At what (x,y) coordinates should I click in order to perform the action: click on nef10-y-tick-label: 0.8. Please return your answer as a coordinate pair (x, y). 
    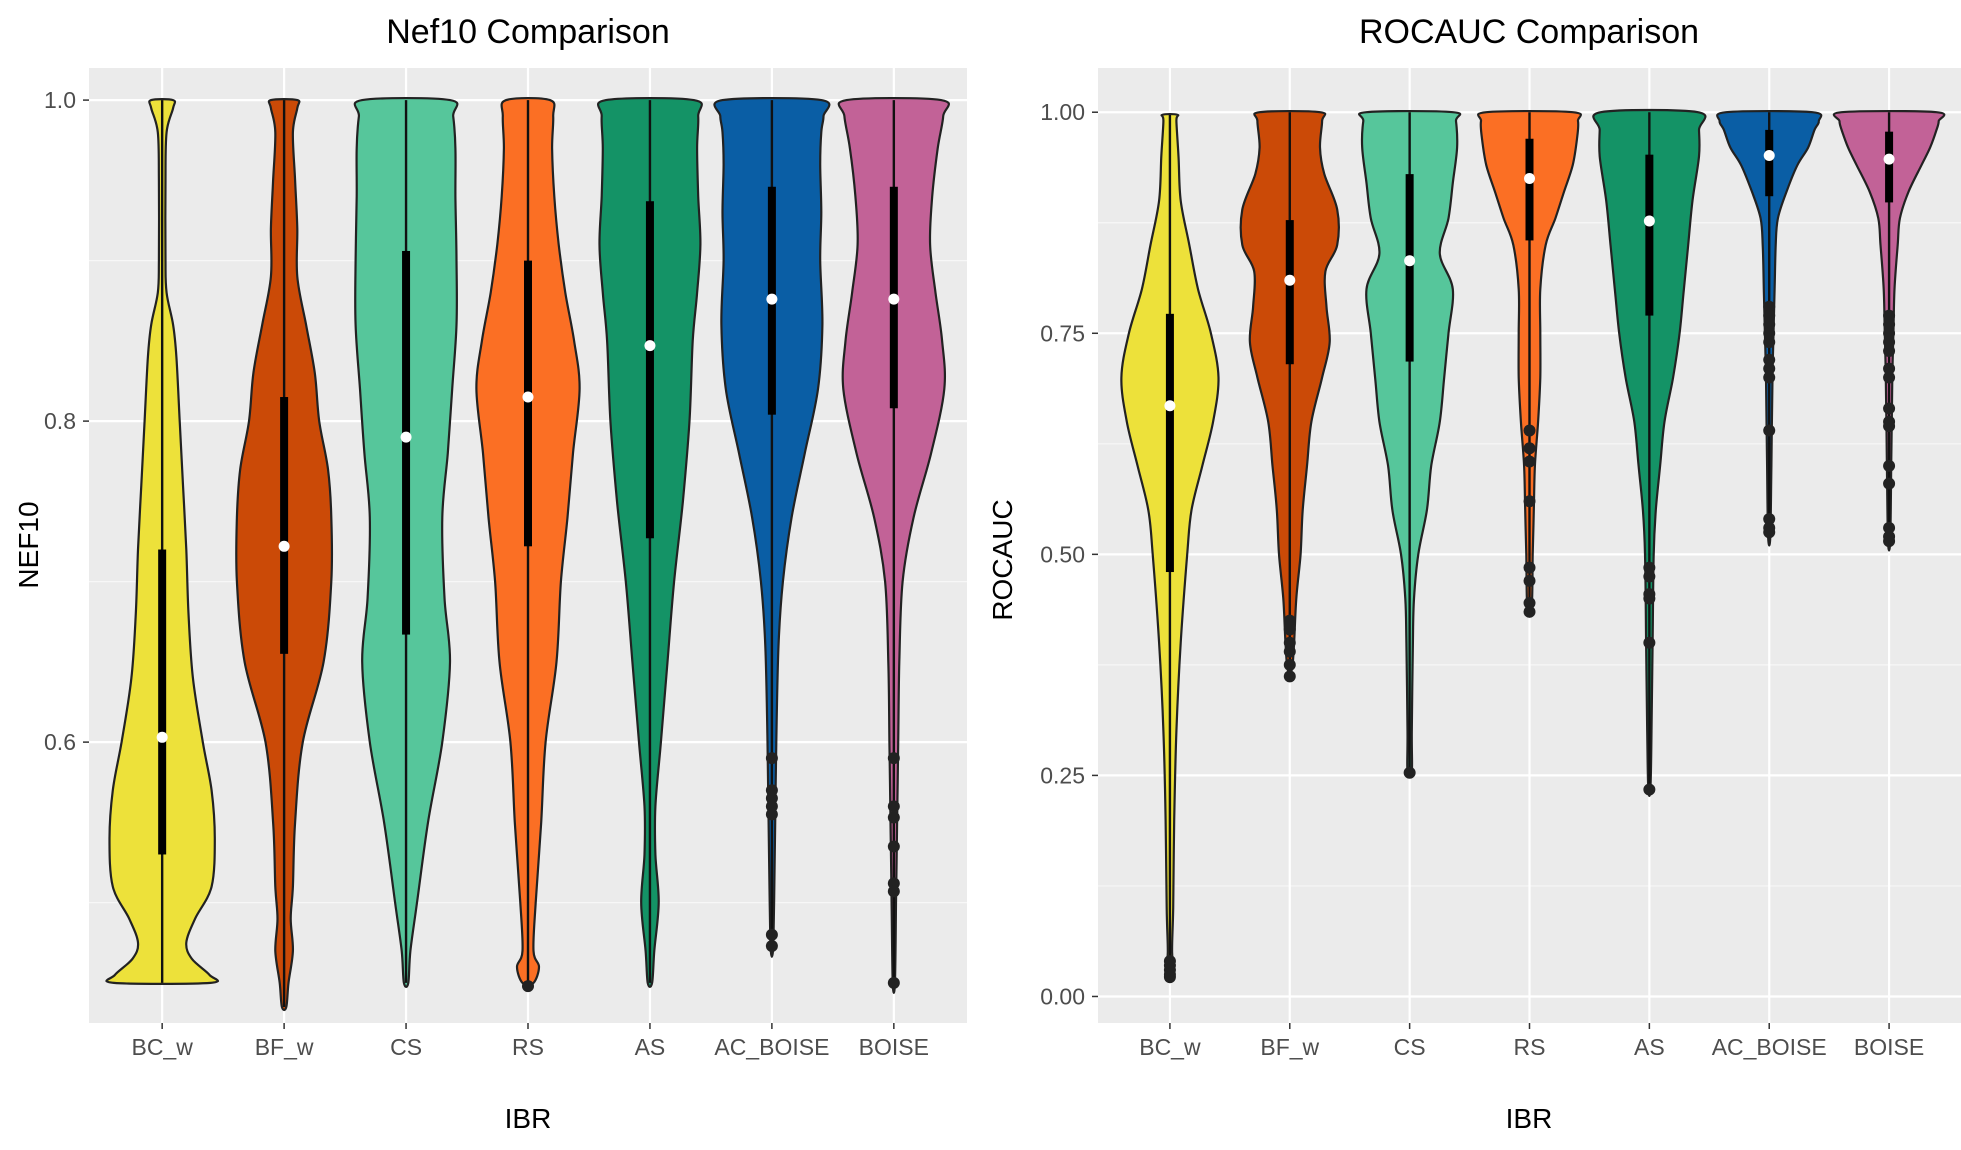
    Looking at the image, I should click on (60, 421).